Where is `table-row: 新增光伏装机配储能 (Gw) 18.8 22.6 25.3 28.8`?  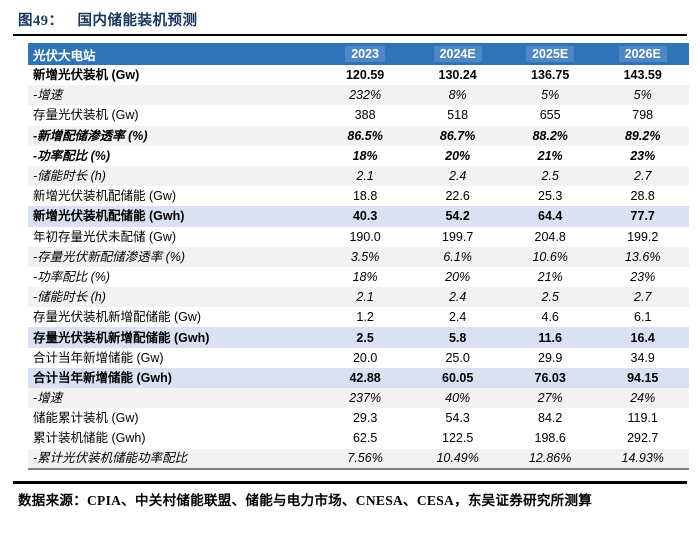 table-row: 新增光伏装机配储能 (Gw) 18.8 22.6 25.3 28.8 is located at coordinates (358, 196).